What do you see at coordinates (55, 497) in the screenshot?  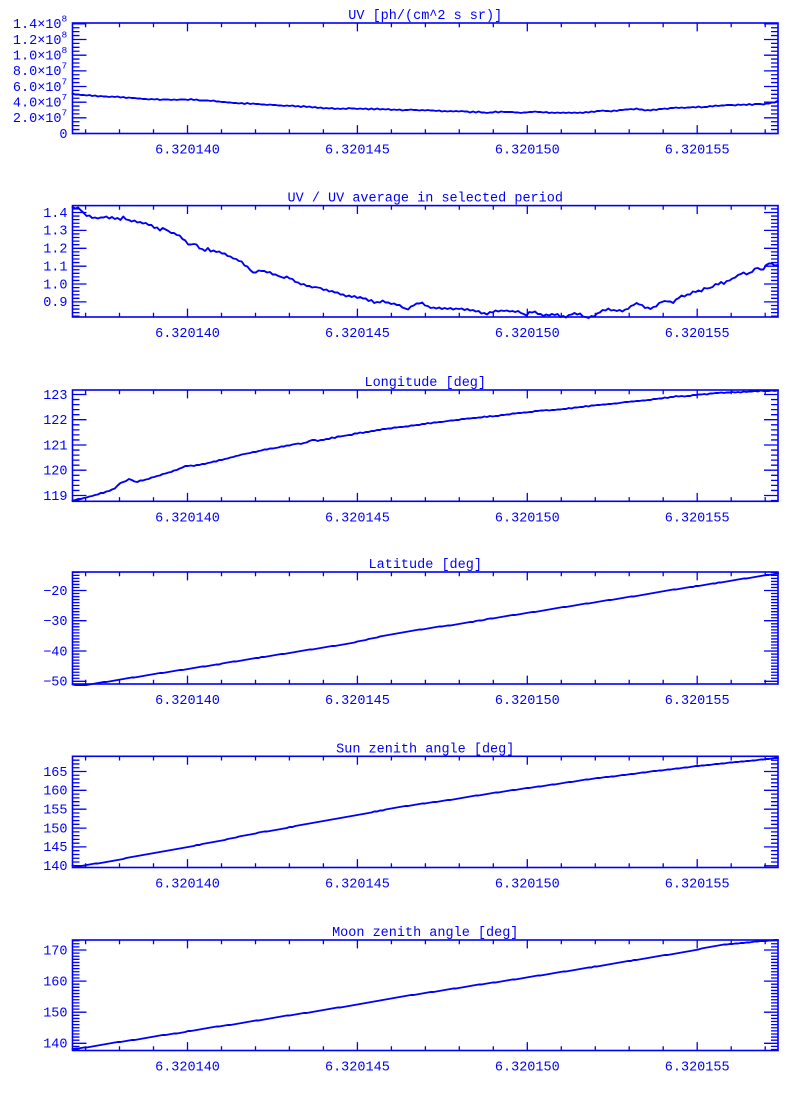 I see `svg-text: 119` at bounding box center [55, 497].